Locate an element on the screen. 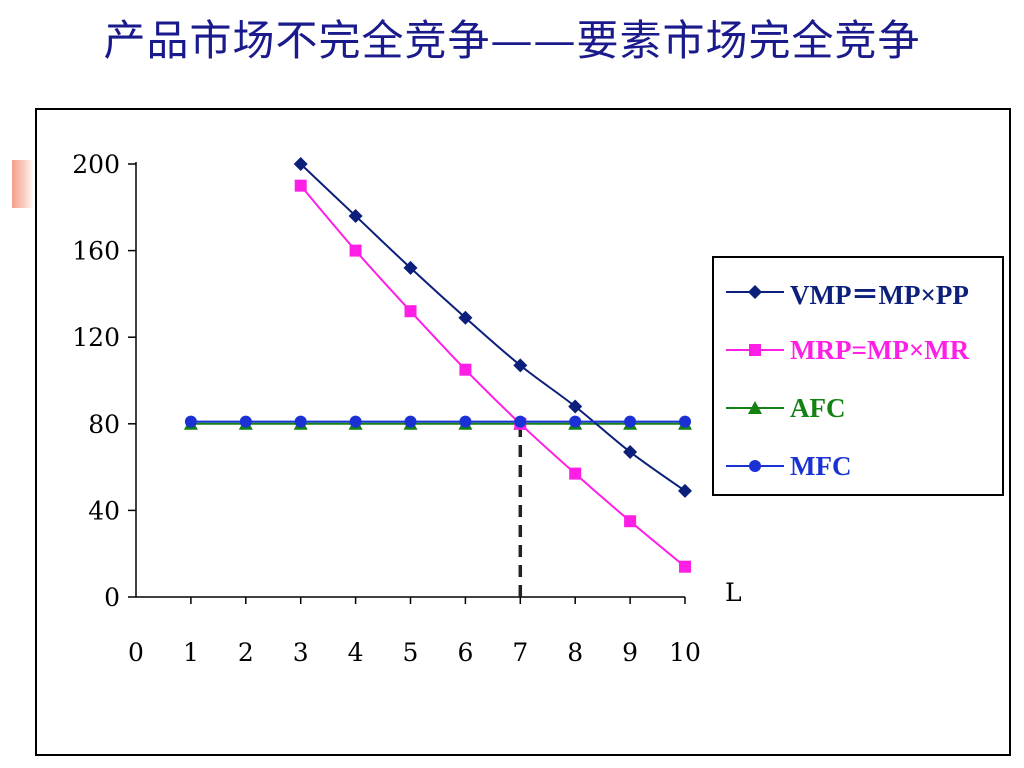 The image size is (1024, 768). x-tick-label: 10 is located at coordinates (685, 652).